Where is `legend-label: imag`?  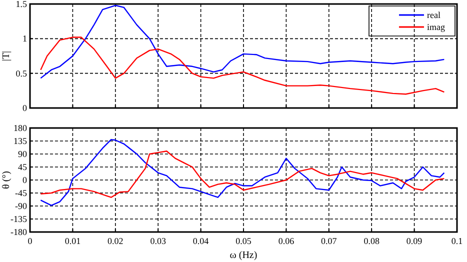
legend-label: imag is located at coordinates (436, 27).